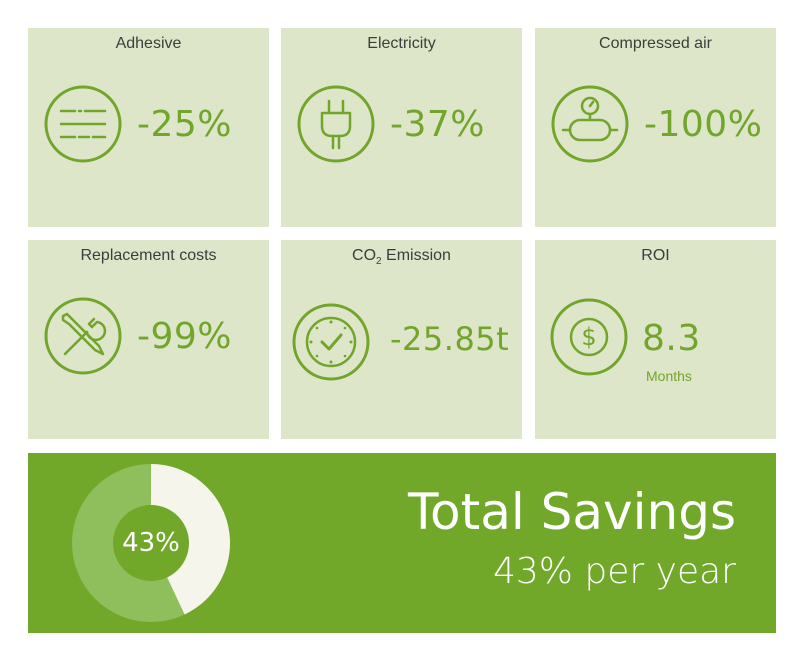  What do you see at coordinates (379, 262) in the screenshot?
I see `label-sub-2: 2` at bounding box center [379, 262].